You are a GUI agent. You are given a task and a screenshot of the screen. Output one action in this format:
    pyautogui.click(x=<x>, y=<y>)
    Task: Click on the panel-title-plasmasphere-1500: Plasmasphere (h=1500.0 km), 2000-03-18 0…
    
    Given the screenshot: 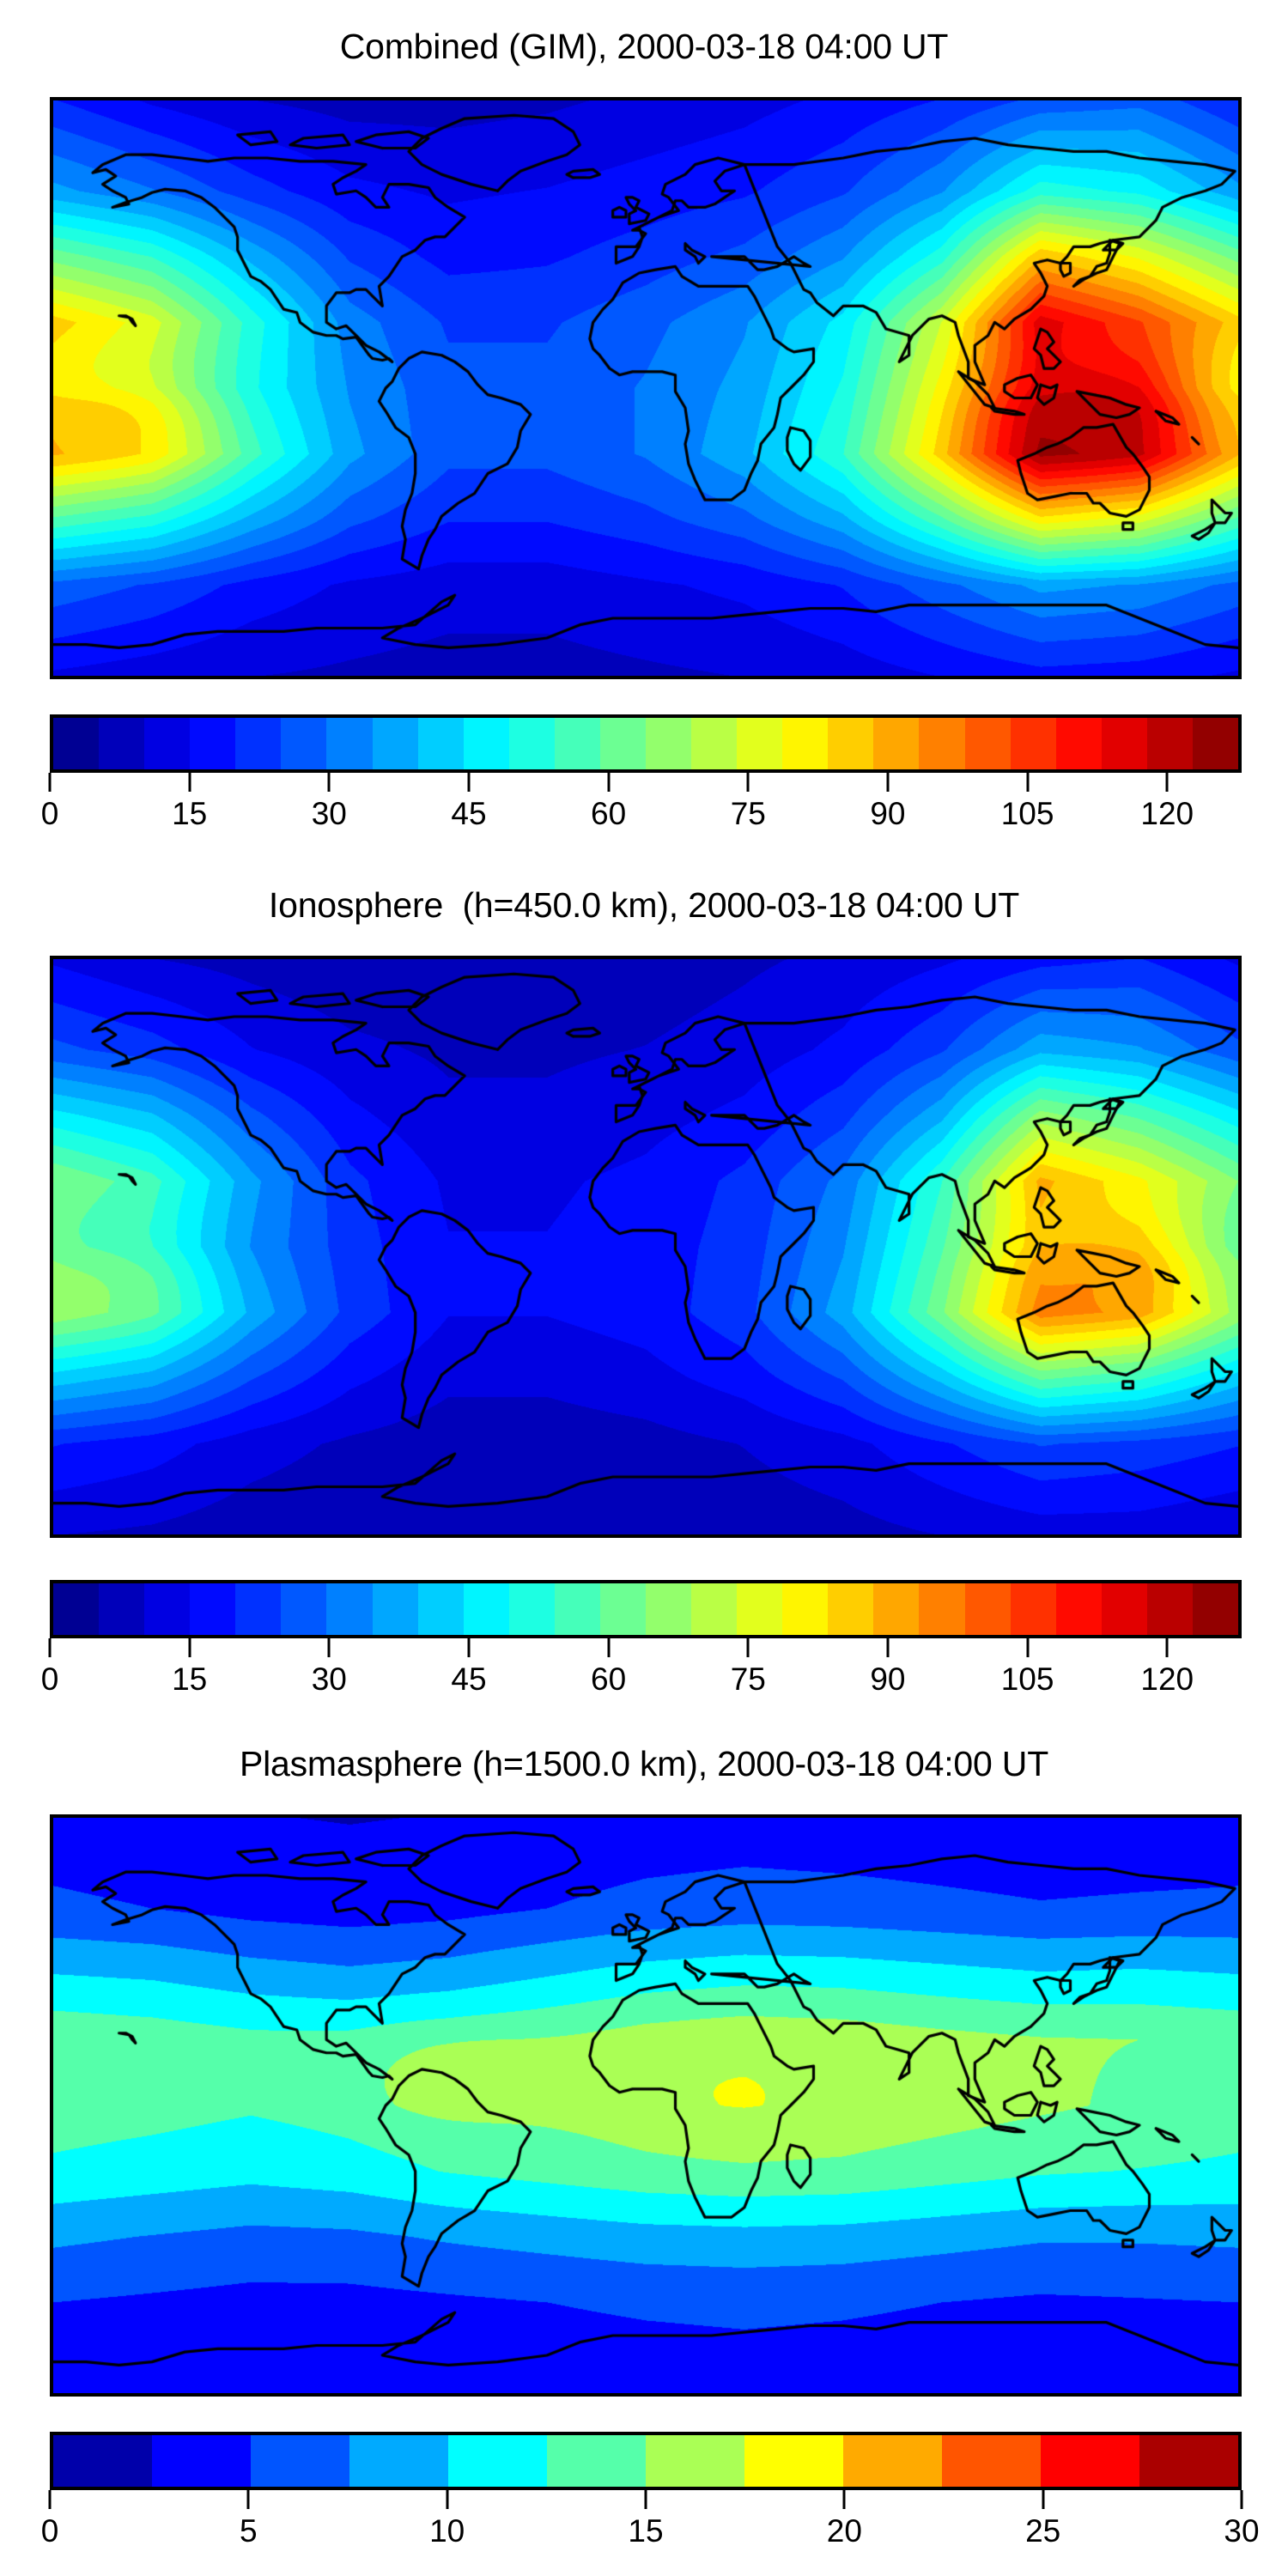 What is the action you would take?
    pyautogui.click(x=644, y=1763)
    